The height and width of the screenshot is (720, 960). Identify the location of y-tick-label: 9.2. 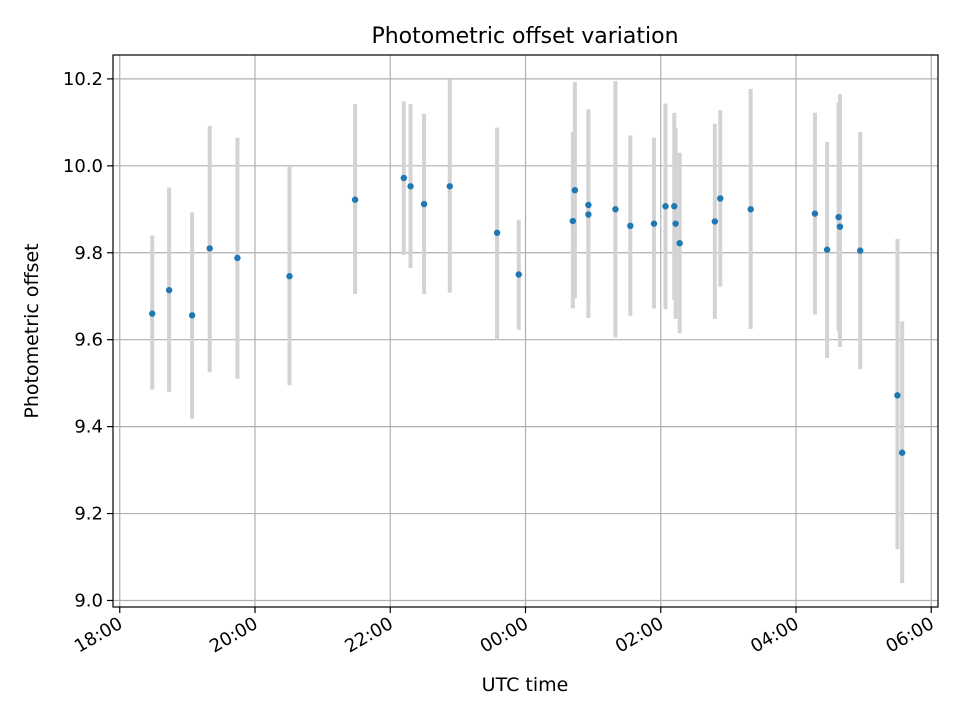
(88, 514).